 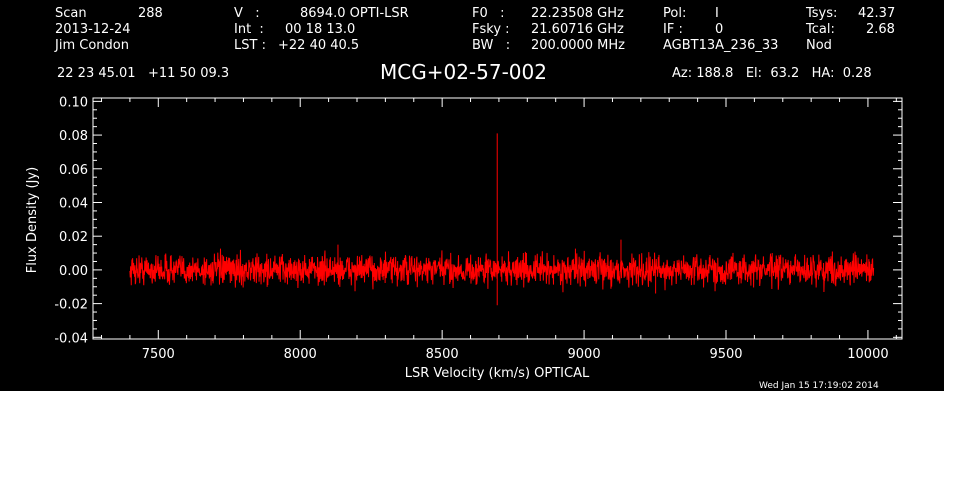 What do you see at coordinates (673, 29) in the screenshot?
I see `if-label: IF :` at bounding box center [673, 29].